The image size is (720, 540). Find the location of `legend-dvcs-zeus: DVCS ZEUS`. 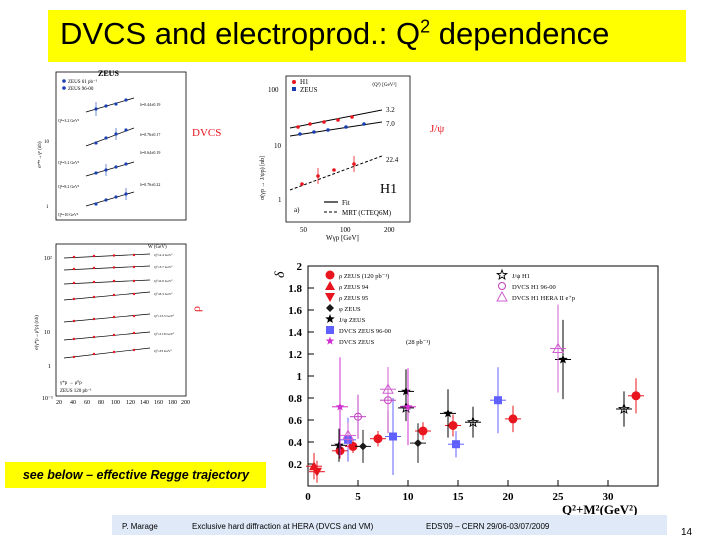

legend-dvcs-zeus: DVCS ZEUS is located at coordinates (357, 342).